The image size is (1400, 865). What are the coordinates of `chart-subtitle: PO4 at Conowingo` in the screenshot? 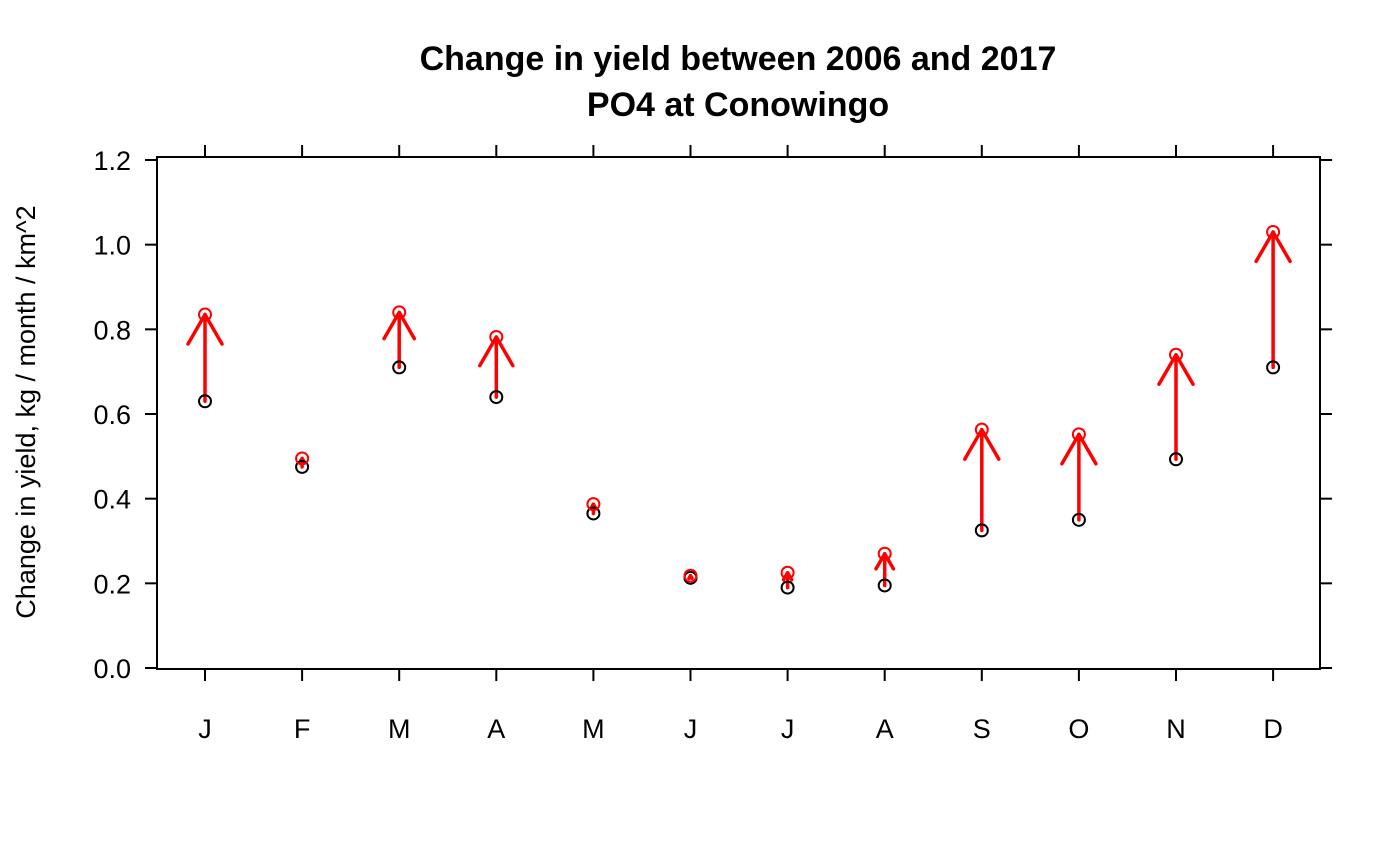 It's located at (738, 105).